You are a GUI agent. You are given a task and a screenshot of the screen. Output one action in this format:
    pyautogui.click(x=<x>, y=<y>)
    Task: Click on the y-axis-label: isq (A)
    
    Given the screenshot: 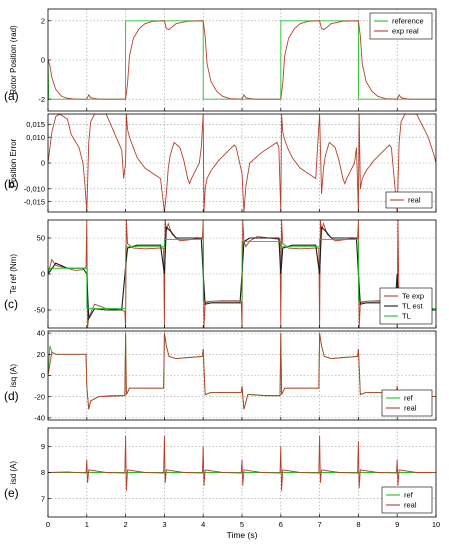 What is the action you would take?
    pyautogui.click(x=13, y=375)
    